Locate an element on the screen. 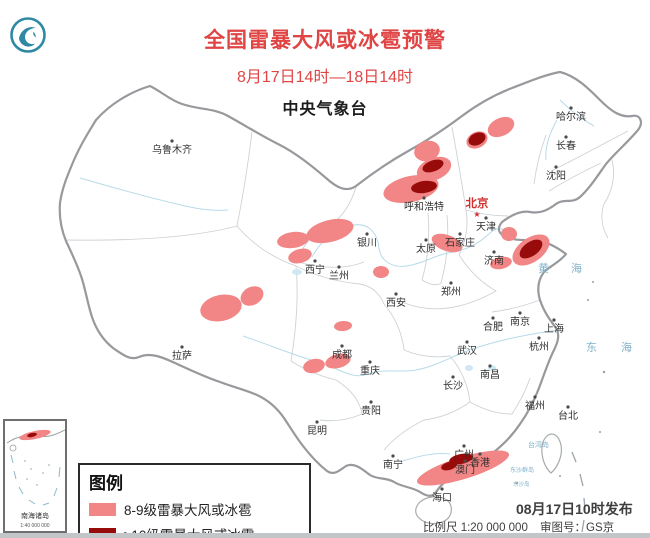 This screenshot has height=538, width=650. inset-scale: 1:40 000 000 is located at coordinates (34, 526).